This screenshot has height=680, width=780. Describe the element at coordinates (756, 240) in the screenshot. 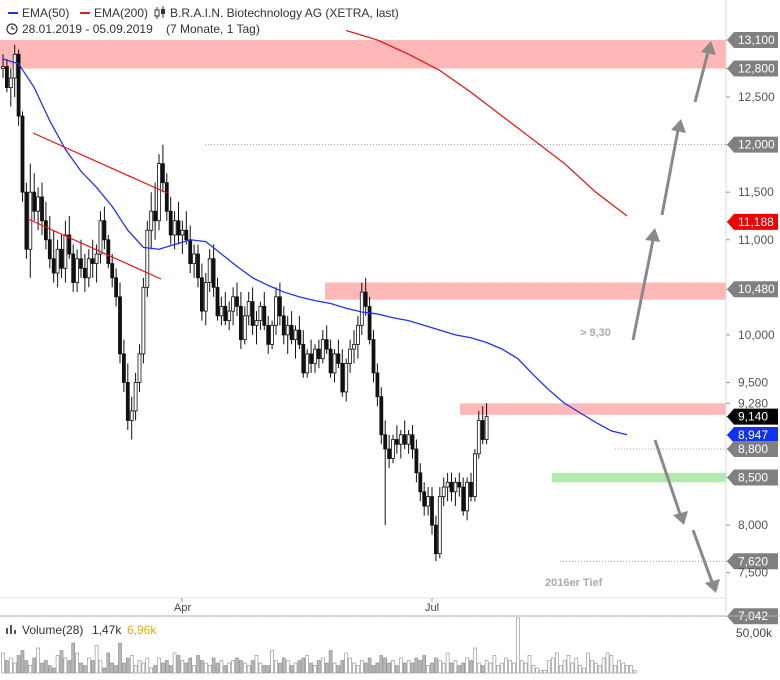

I see `y-tick-label: 11,000` at that location.